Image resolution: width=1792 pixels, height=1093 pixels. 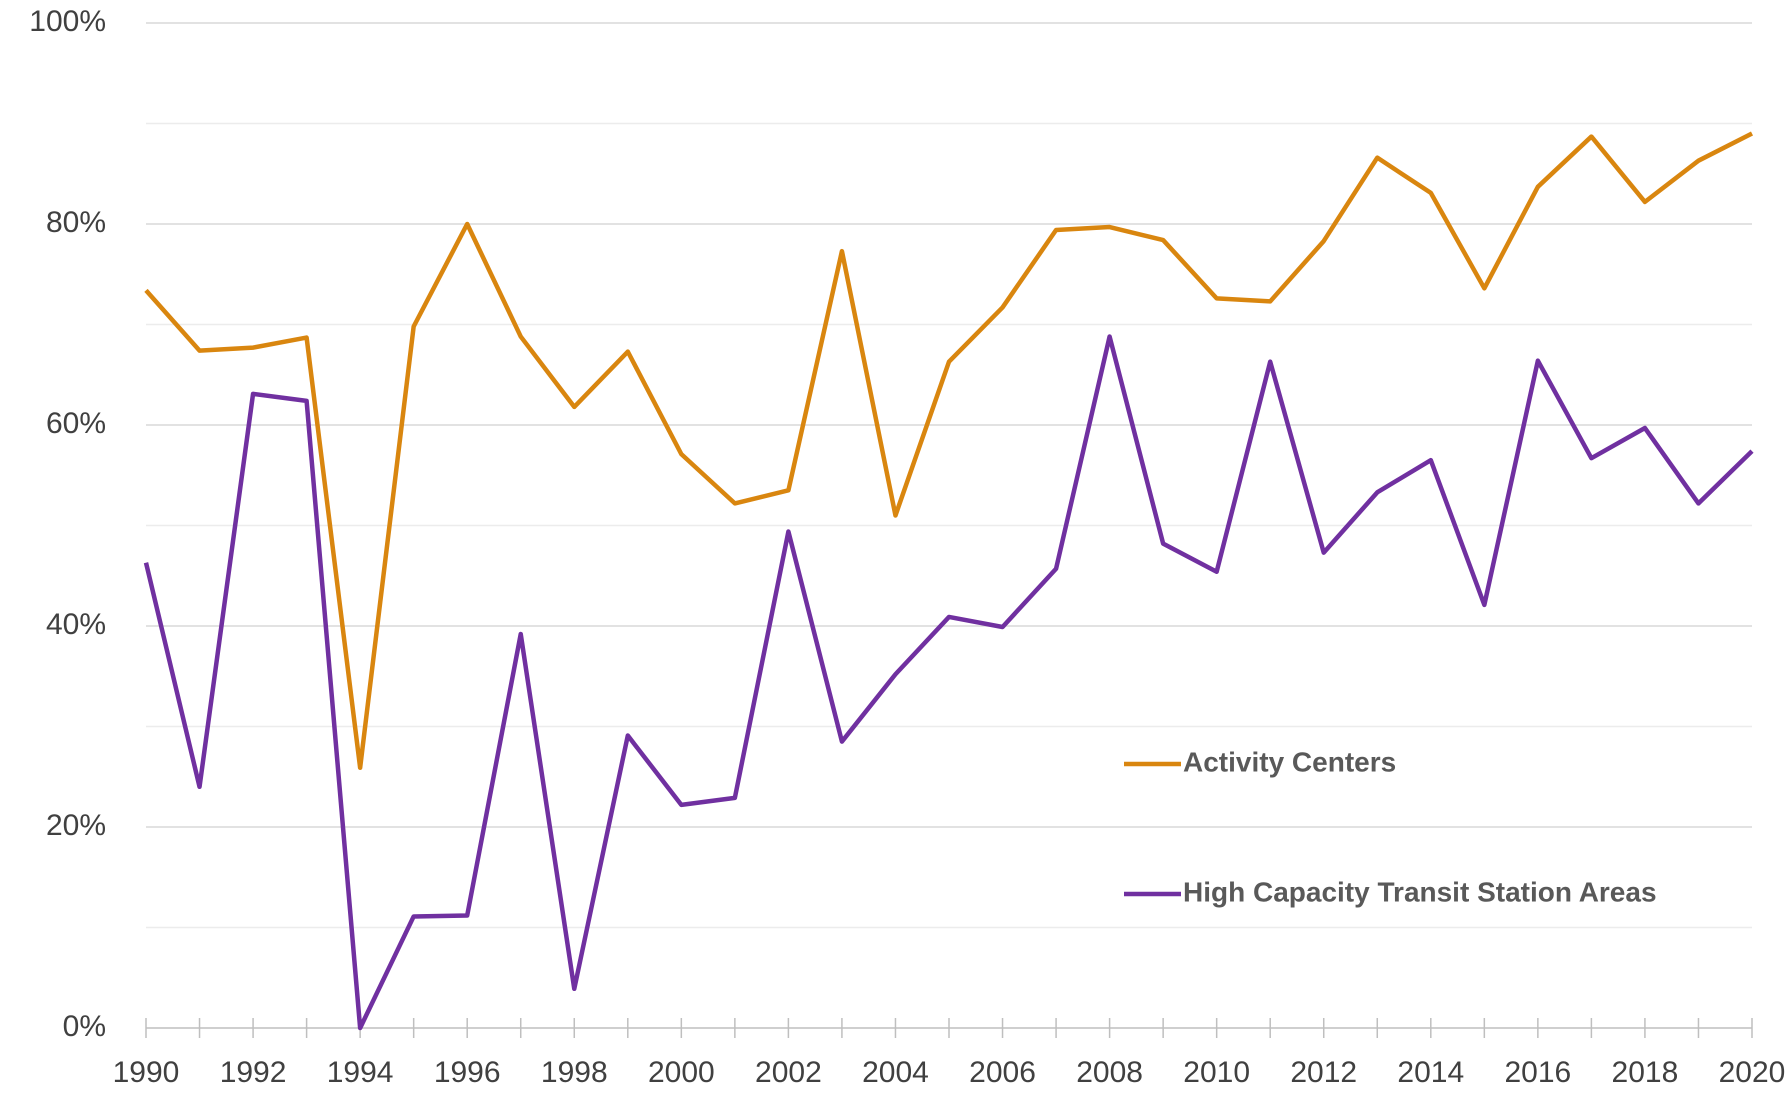 I want to click on legend-label: Activity Centers, so click(x=1289, y=761).